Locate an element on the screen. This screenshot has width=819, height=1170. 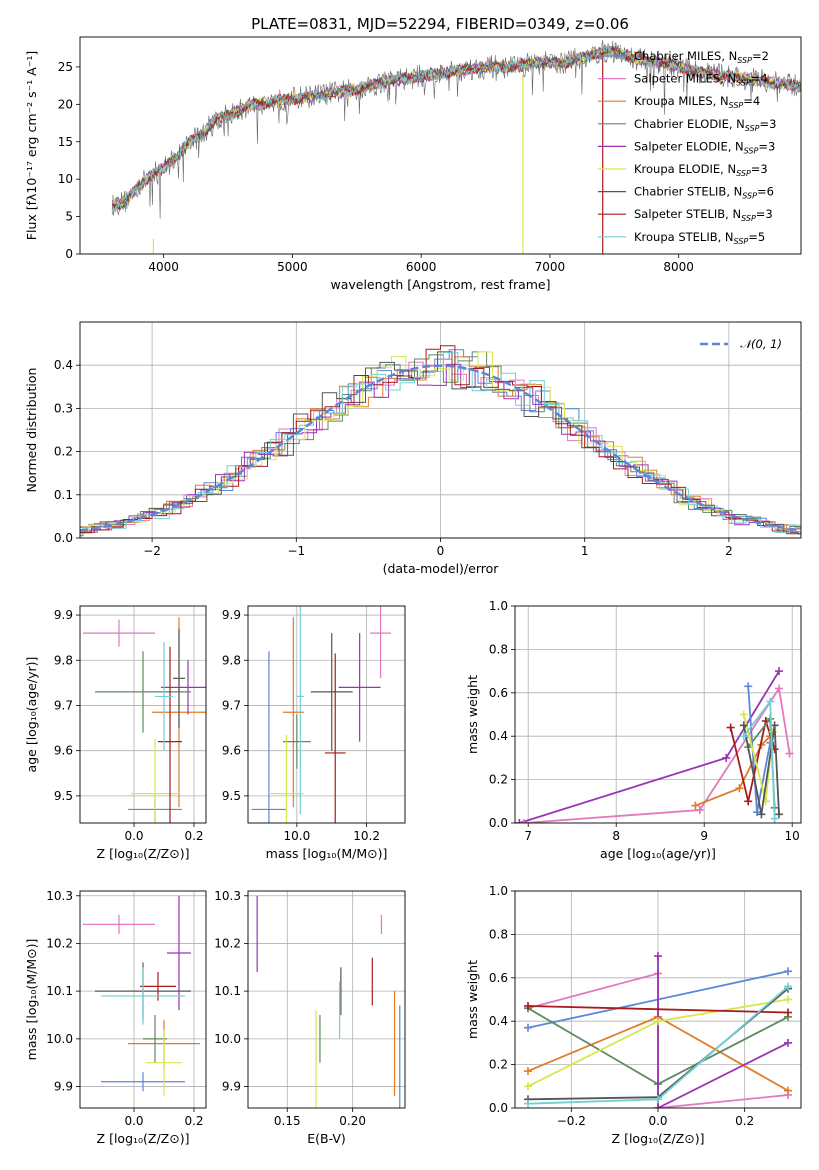
y-tick-label: 0.8 is located at coordinates (498, 649).